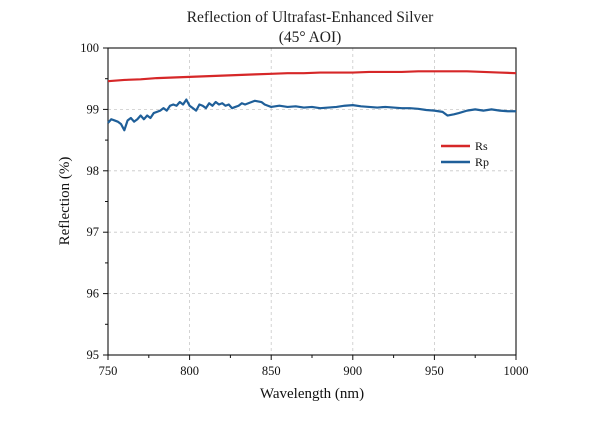 The image size is (600, 427). What do you see at coordinates (352, 371) in the screenshot?
I see `x-tick-label: 900` at bounding box center [352, 371].